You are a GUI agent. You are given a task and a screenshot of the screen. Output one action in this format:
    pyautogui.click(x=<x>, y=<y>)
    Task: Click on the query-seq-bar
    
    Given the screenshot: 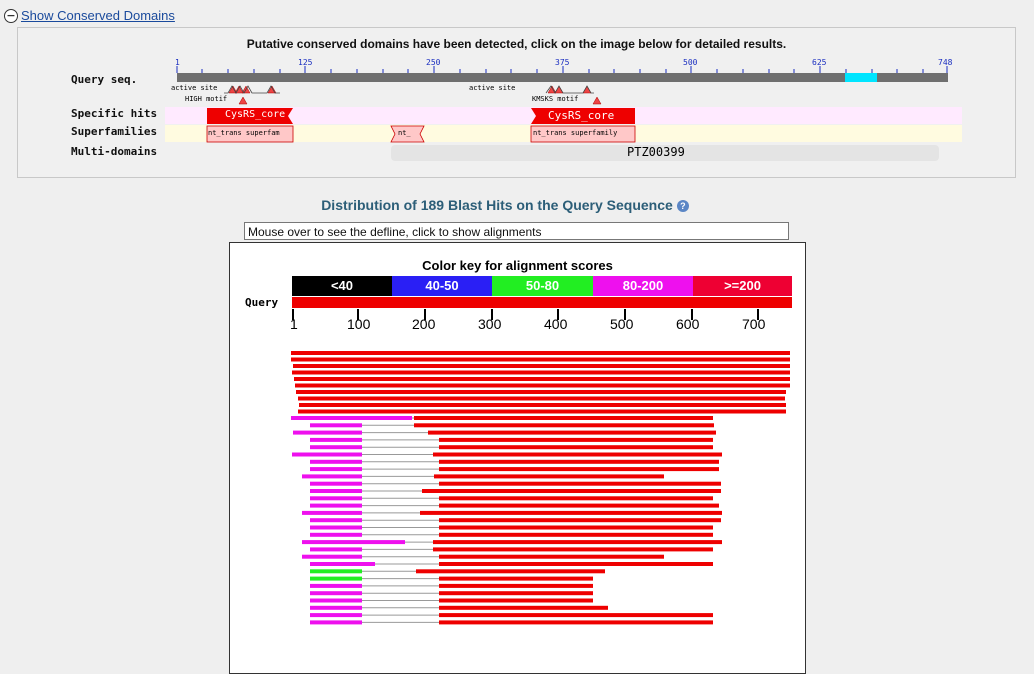 What is the action you would take?
    pyautogui.click(x=562, y=77)
    